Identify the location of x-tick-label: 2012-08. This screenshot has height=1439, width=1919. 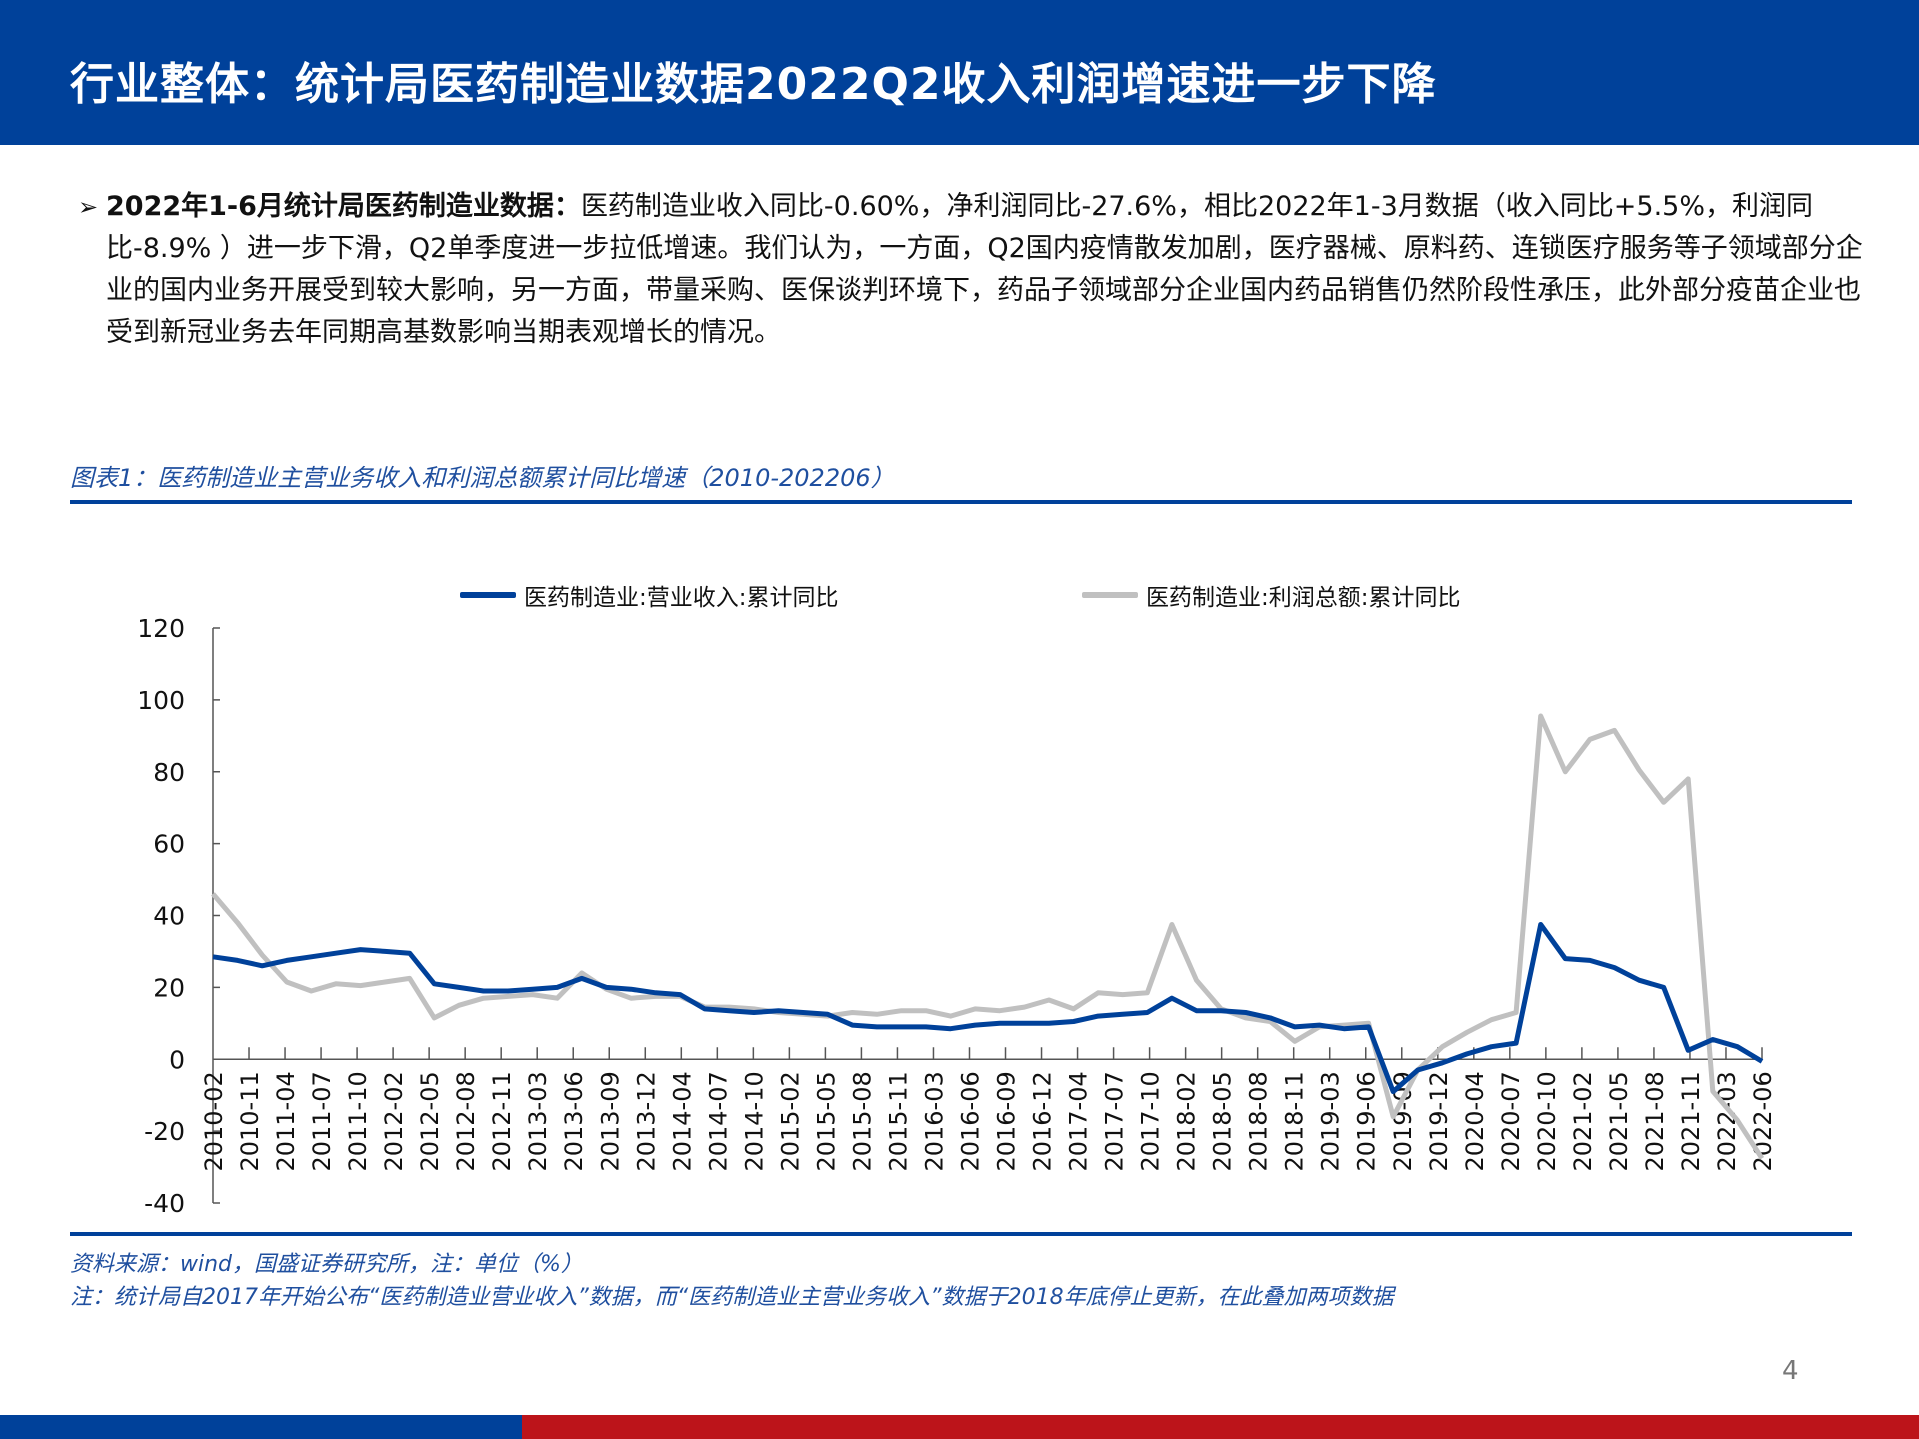
(466, 1121).